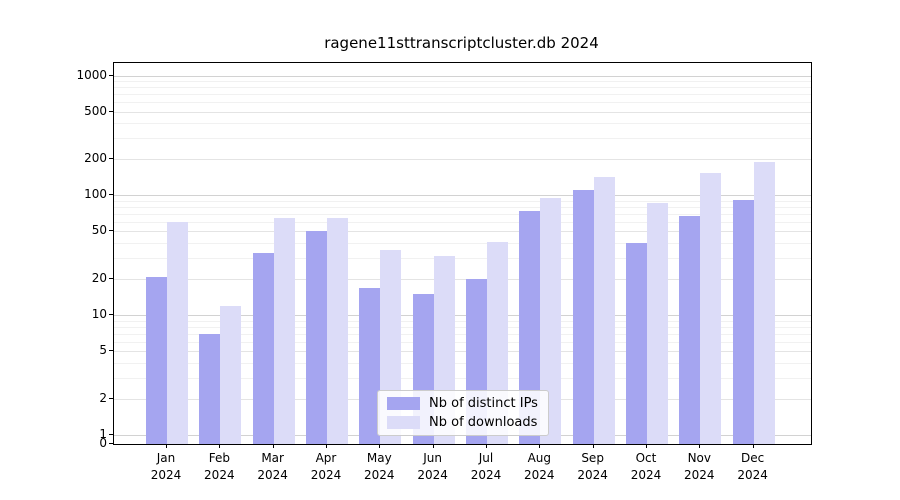  What do you see at coordinates (592, 458) in the screenshot?
I see `x-label-month: Sep` at bounding box center [592, 458].